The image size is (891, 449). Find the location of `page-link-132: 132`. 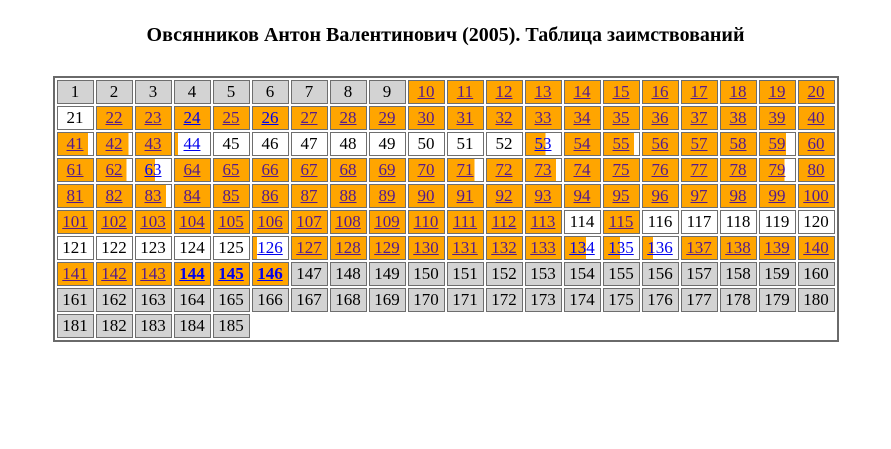

page-link-132: 132 is located at coordinates (504, 247).